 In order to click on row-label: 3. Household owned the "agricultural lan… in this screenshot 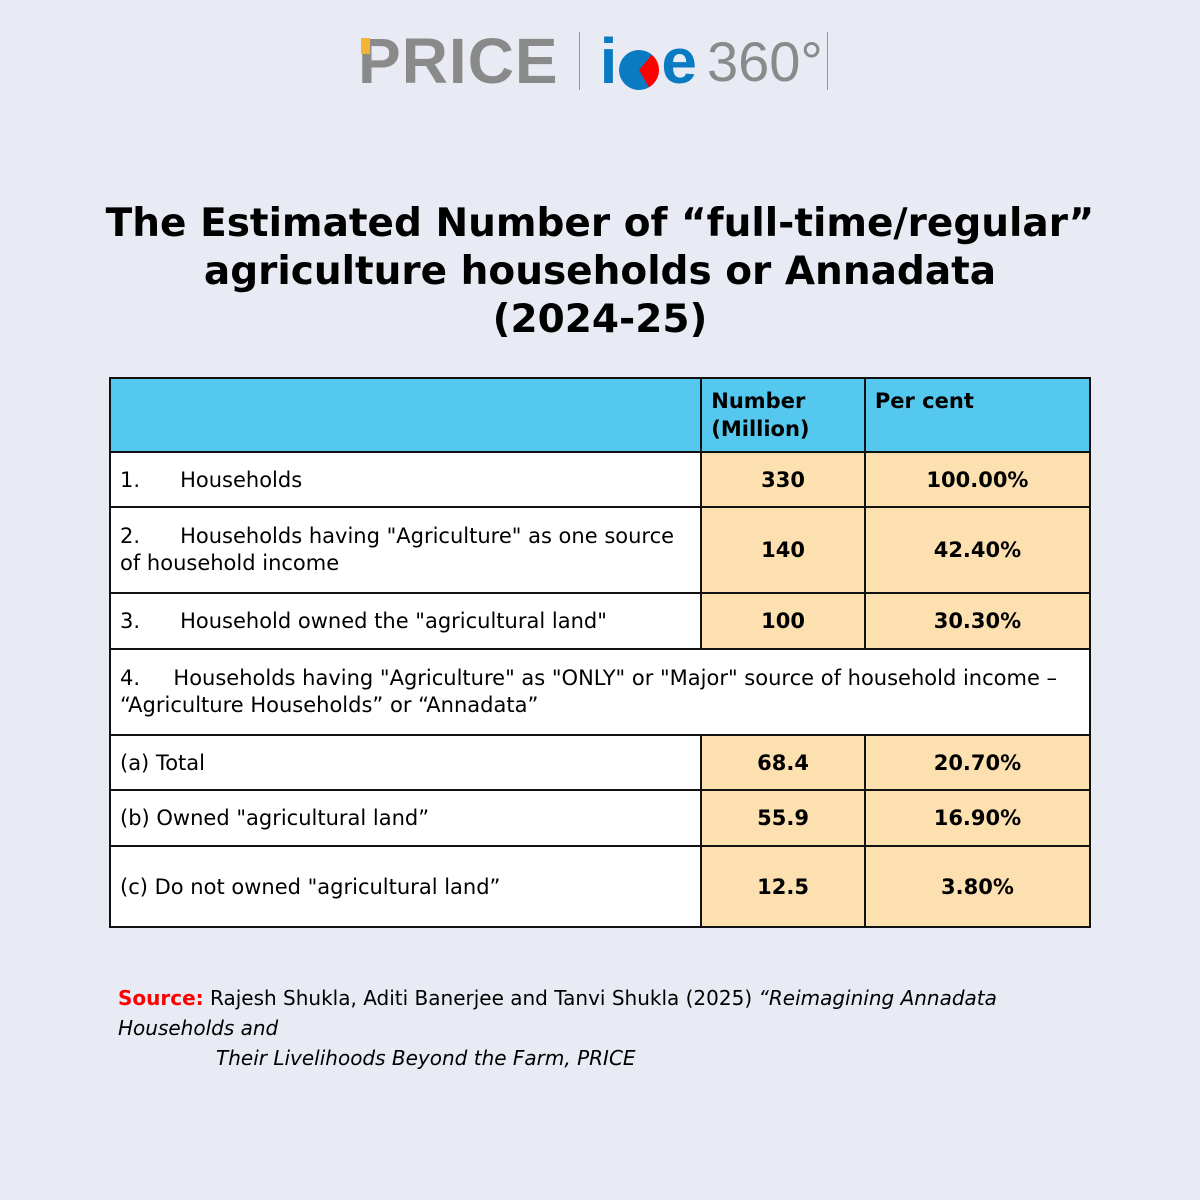, I will do `click(405, 621)`.